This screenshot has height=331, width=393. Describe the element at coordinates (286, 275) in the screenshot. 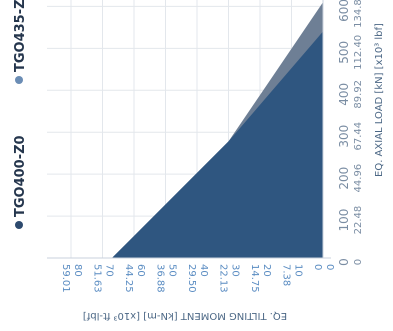

I see `tick-label-moment-imperial: 7.38` at that location.